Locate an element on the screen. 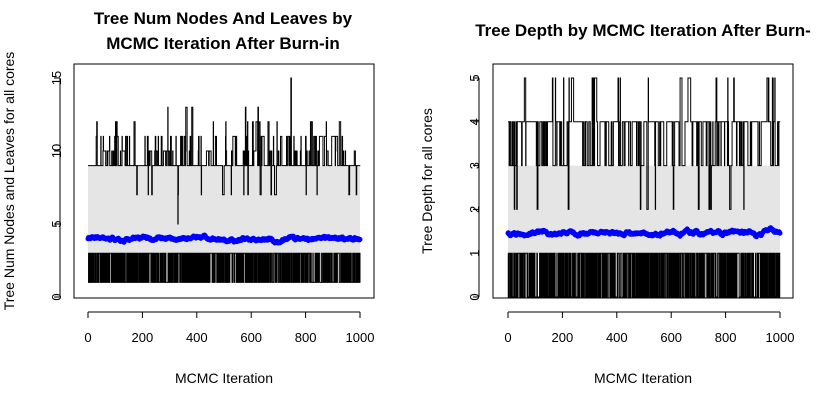 The height and width of the screenshot is (400, 840). y-tick-label: 2 is located at coordinates (474, 209).